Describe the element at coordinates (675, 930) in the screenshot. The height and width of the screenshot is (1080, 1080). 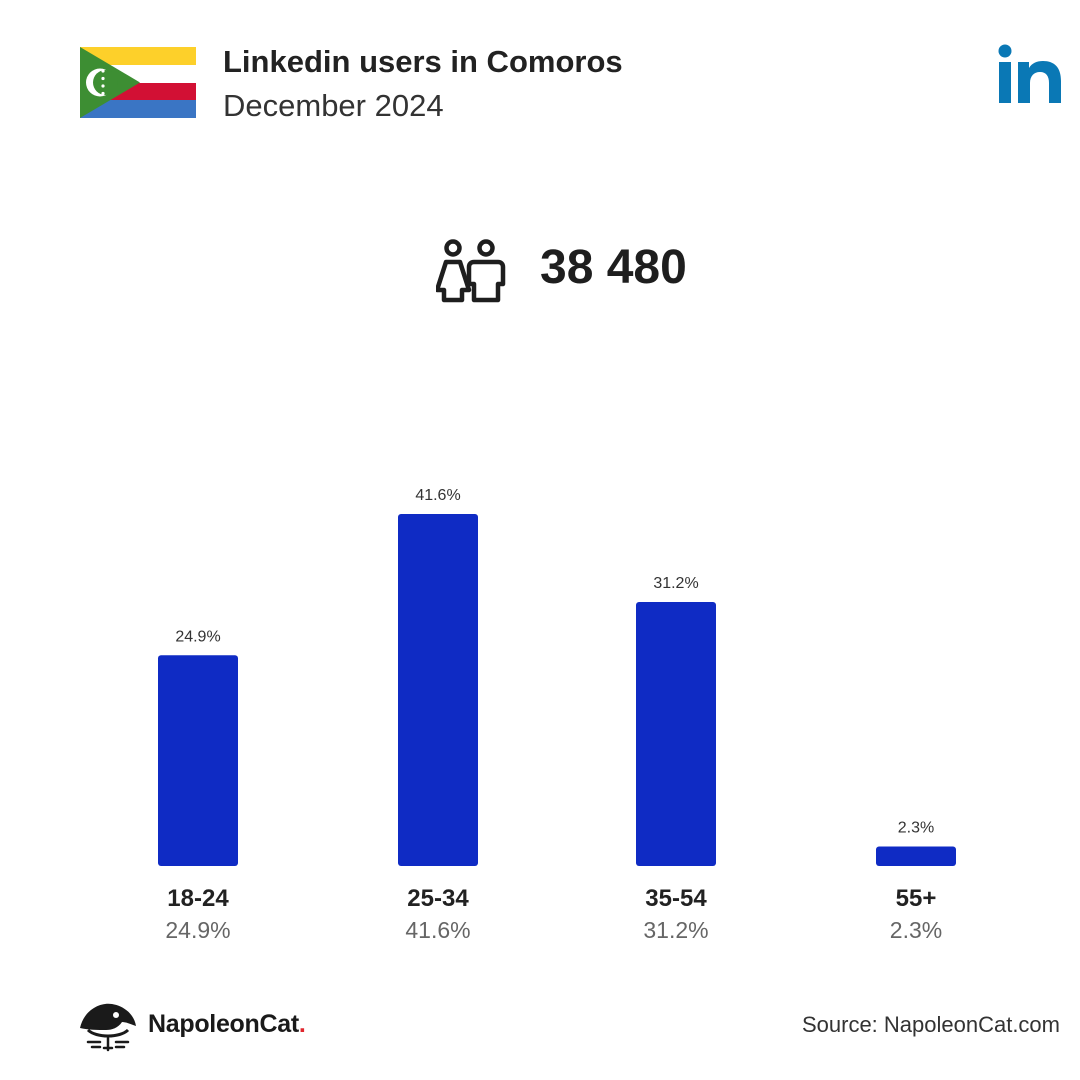
I see `category-percent-label: 31.2%` at that location.